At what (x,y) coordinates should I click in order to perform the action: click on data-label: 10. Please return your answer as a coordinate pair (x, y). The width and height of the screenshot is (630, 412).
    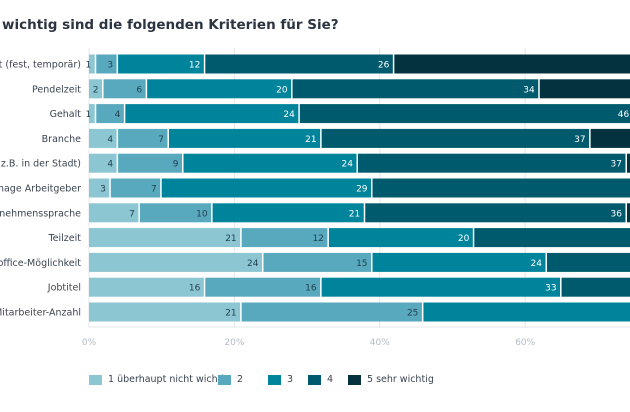
    Looking at the image, I should click on (202, 214).